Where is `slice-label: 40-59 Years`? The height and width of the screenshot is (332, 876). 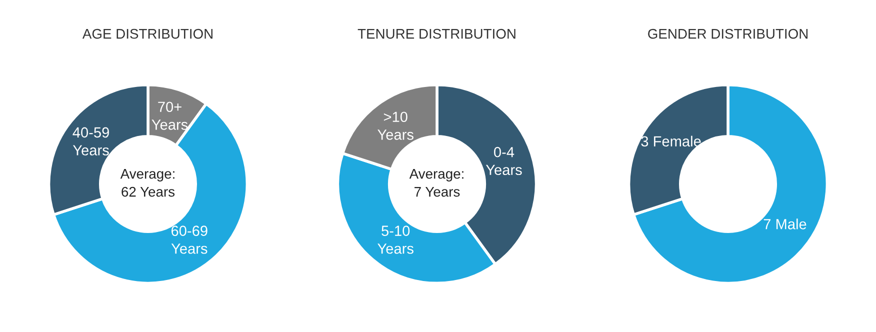 slice-label: 40-59 Years is located at coordinates (90, 141).